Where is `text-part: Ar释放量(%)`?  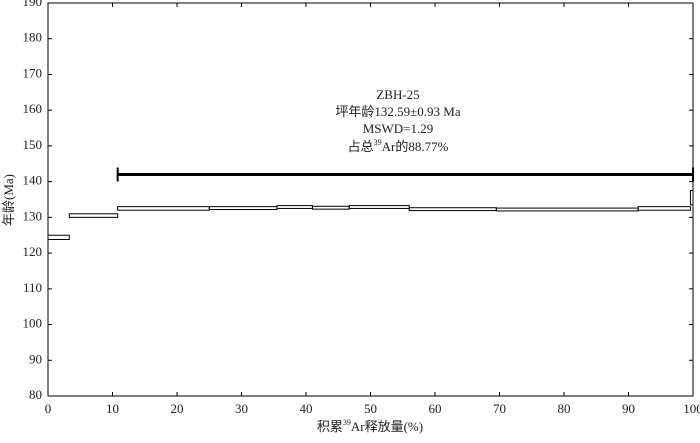
text-part: Ar释放量(%) is located at coordinates (387, 426).